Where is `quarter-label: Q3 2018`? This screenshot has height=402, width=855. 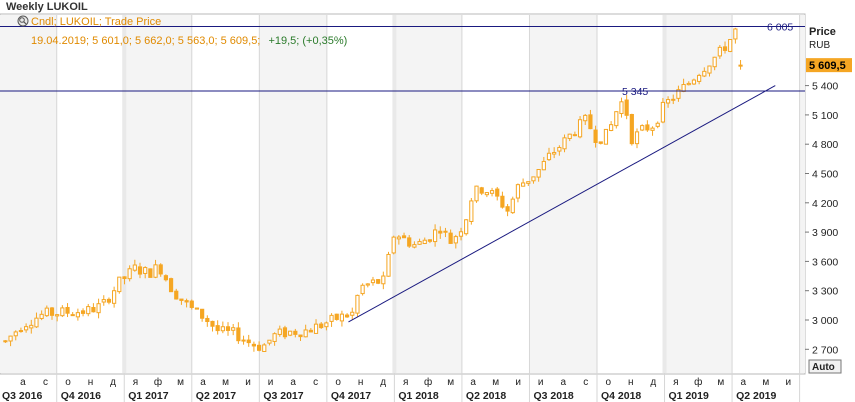
quarter-label: Q3 2018 is located at coordinates (553, 396).